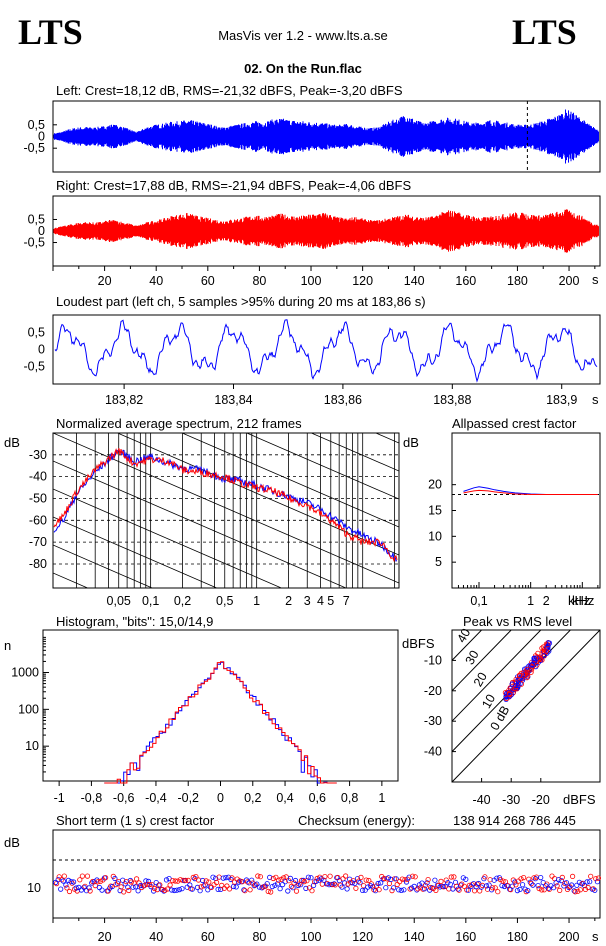 The height and width of the screenshot is (946, 606). I want to click on histogram-xtick: 1, so click(381, 798).